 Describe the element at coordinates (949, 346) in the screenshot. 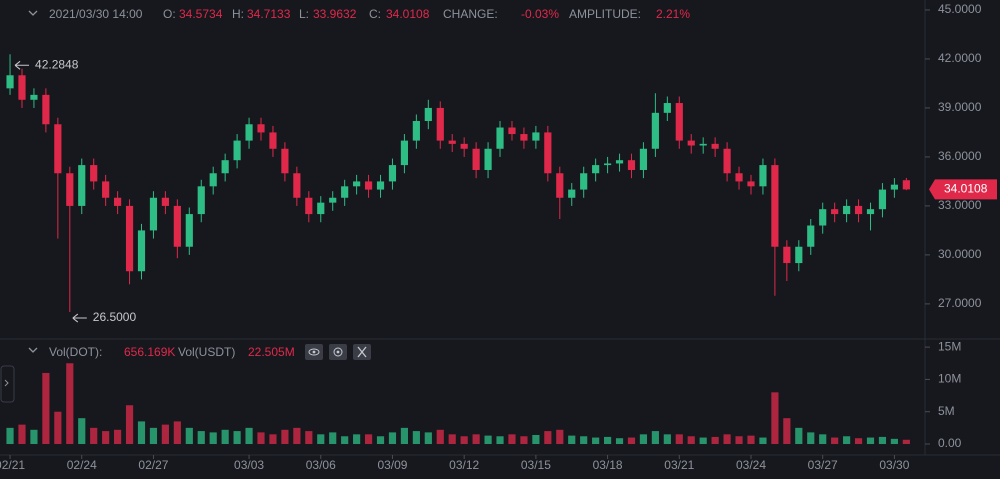

I see `volume-y-tick-label: 15M` at that location.